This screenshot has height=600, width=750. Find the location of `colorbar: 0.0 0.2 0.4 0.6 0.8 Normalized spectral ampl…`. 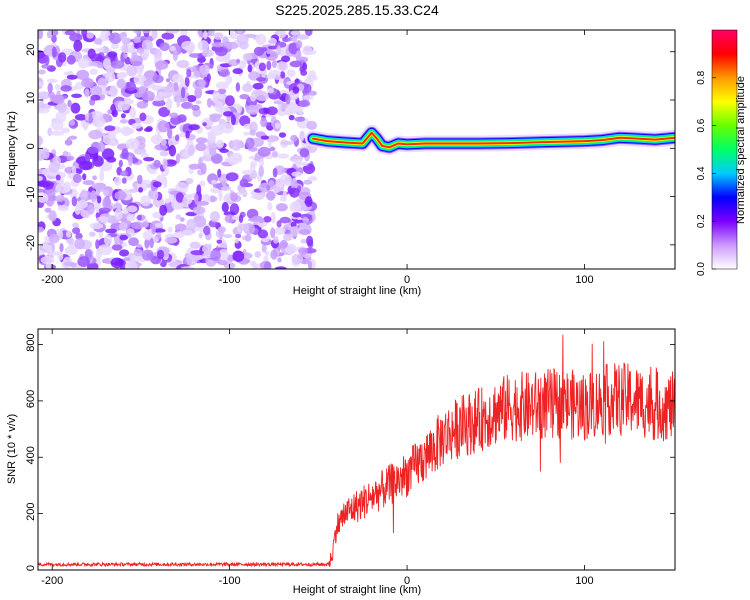

colorbar: 0.0 0.2 0.4 0.6 0.8 Normalized spectral ampl… is located at coordinates (721, 152).